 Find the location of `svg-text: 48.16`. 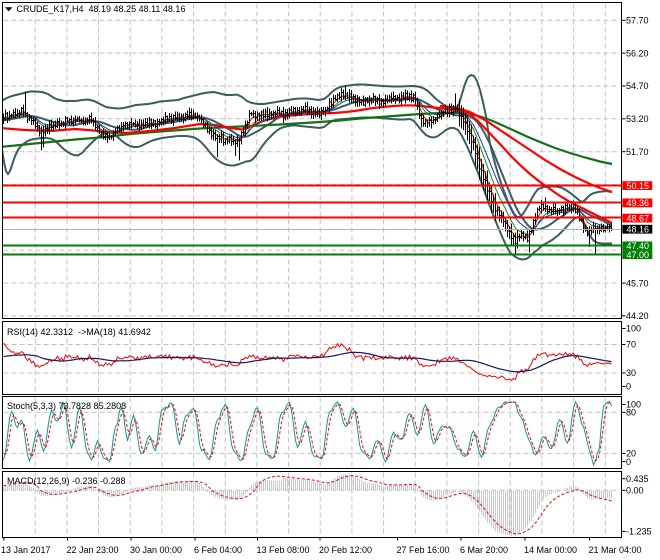

svg-text: 48.16 is located at coordinates (638, 229).